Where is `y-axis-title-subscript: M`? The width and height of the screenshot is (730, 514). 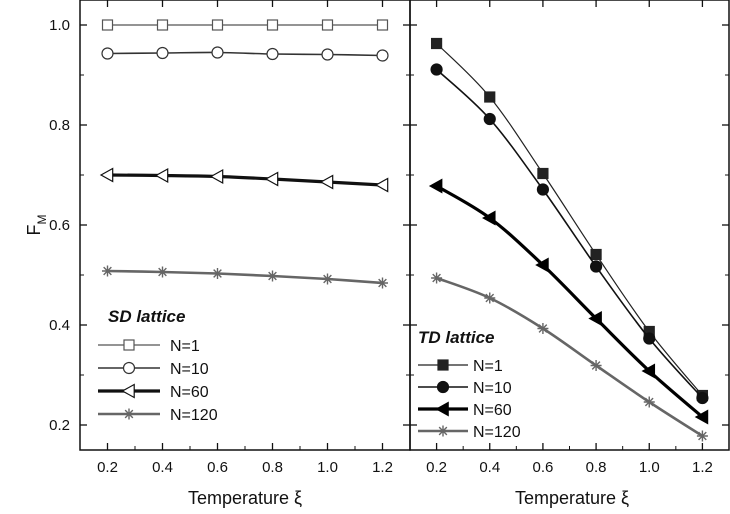
y-axis-title-subscript: M is located at coordinates (42, 220).